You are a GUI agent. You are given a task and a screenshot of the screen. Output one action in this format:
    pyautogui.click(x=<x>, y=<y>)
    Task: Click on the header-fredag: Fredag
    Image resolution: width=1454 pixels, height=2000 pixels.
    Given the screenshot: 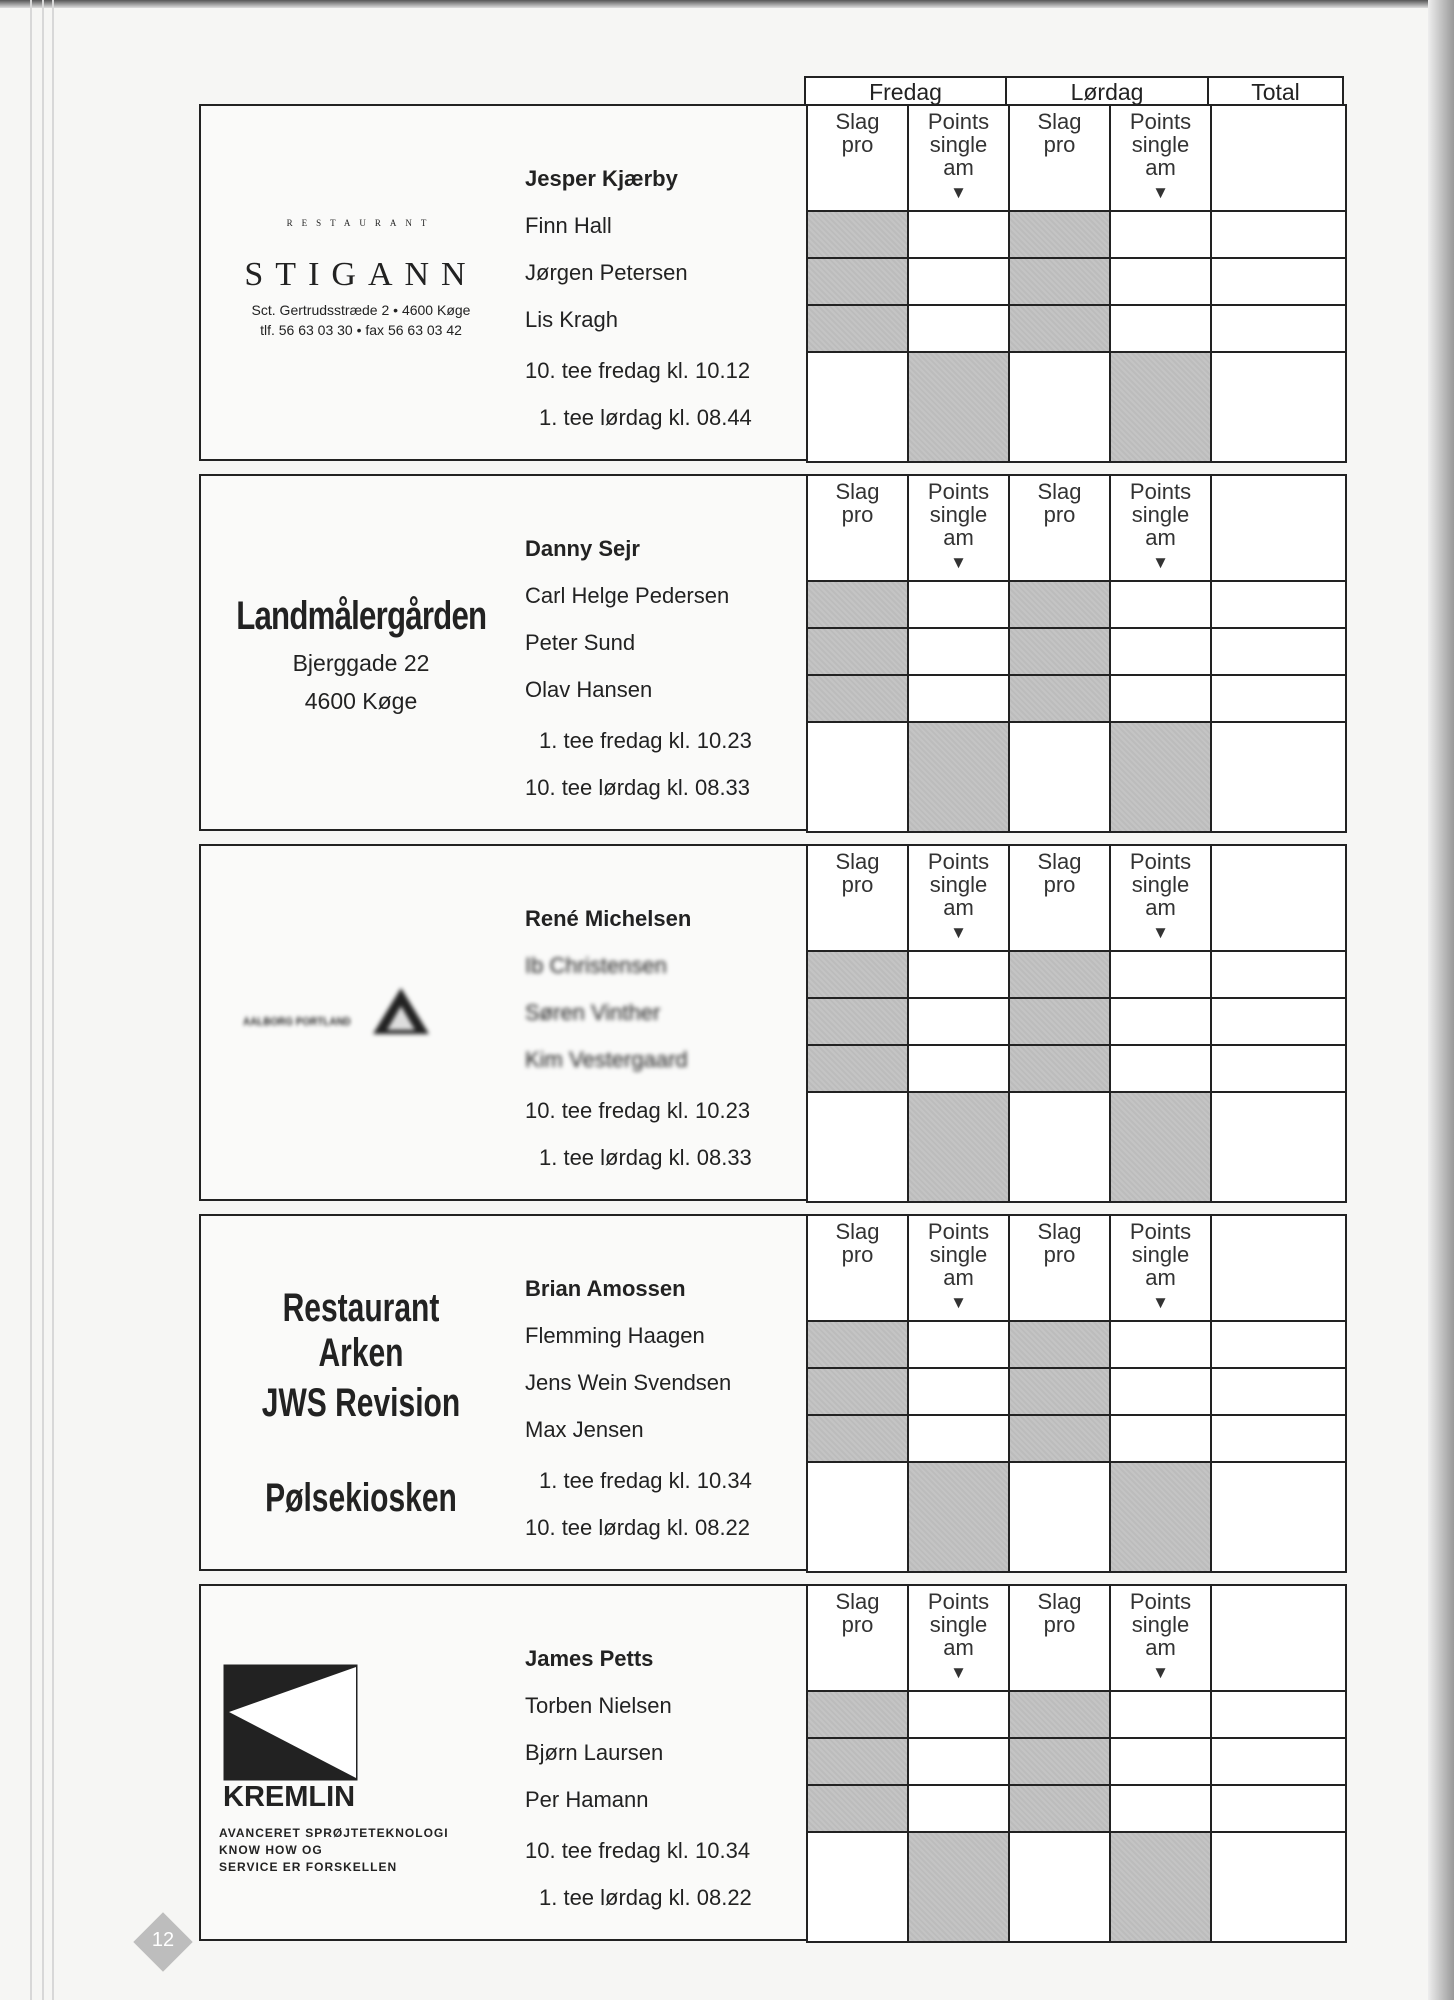 What is the action you would take?
    pyautogui.click(x=905, y=90)
    